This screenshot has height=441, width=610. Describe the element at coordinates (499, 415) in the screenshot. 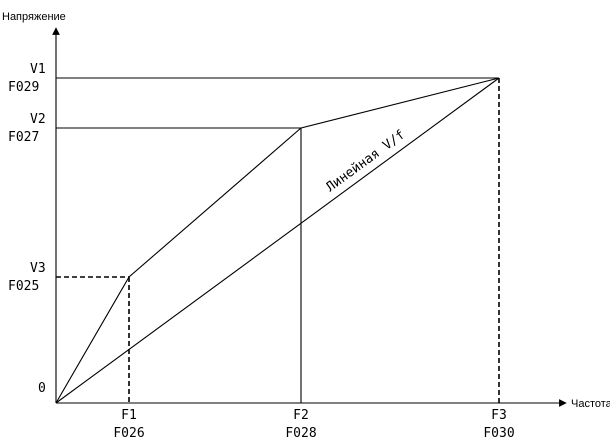

I see `f3-label: F3` at that location.